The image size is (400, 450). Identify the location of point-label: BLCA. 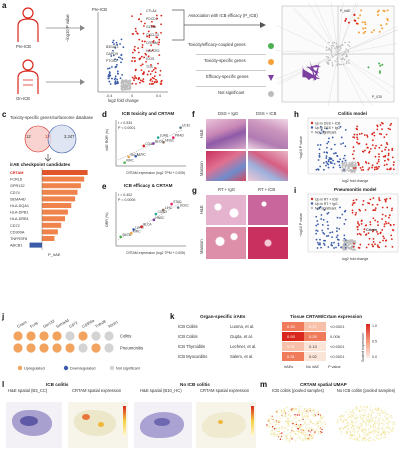
(147, 225).